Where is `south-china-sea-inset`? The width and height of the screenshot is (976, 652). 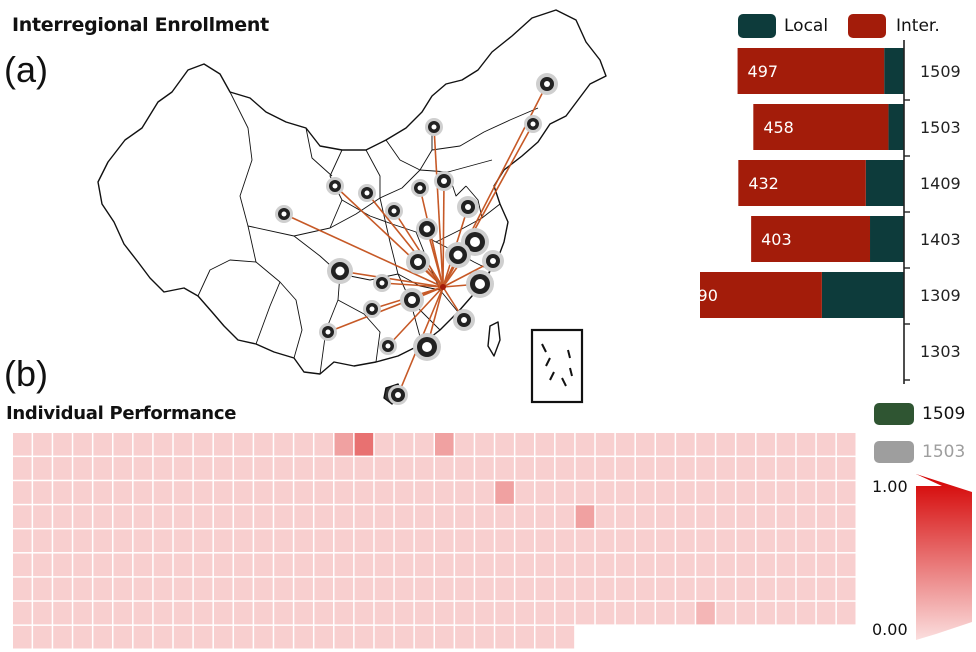 south-china-sea-inset is located at coordinates (557, 366).